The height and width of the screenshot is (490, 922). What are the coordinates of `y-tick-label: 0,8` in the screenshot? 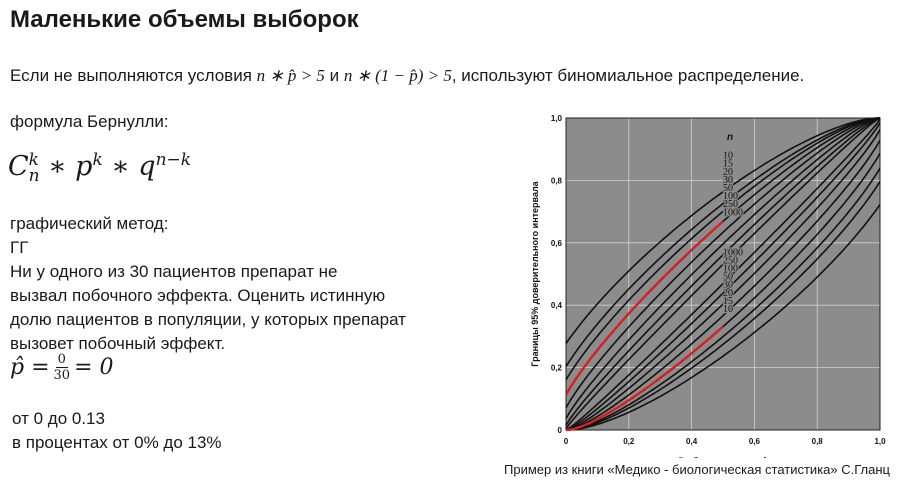 It's located at (557, 180).